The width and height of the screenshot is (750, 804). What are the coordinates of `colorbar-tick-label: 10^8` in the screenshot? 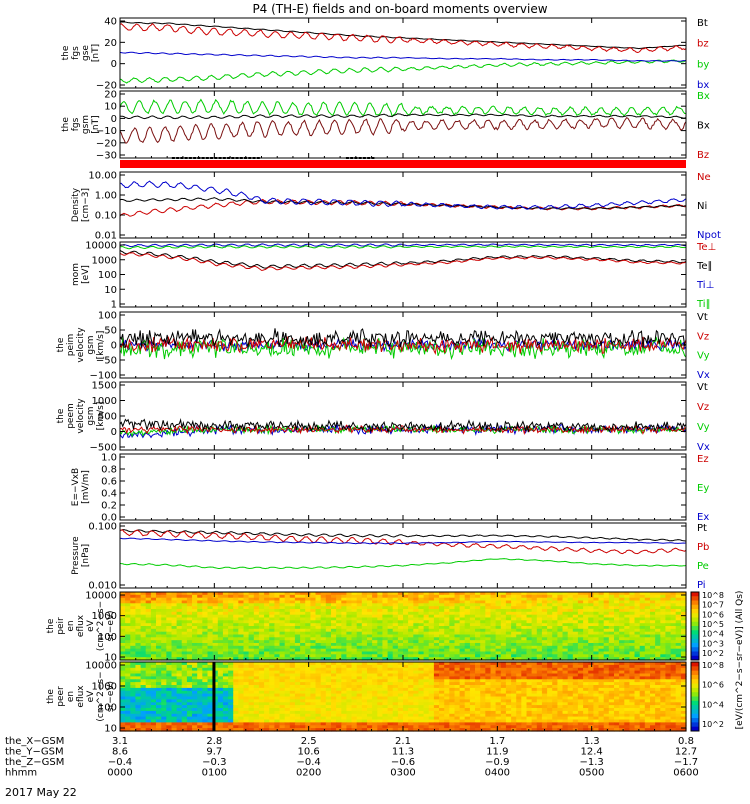 It's located at (713, 595).